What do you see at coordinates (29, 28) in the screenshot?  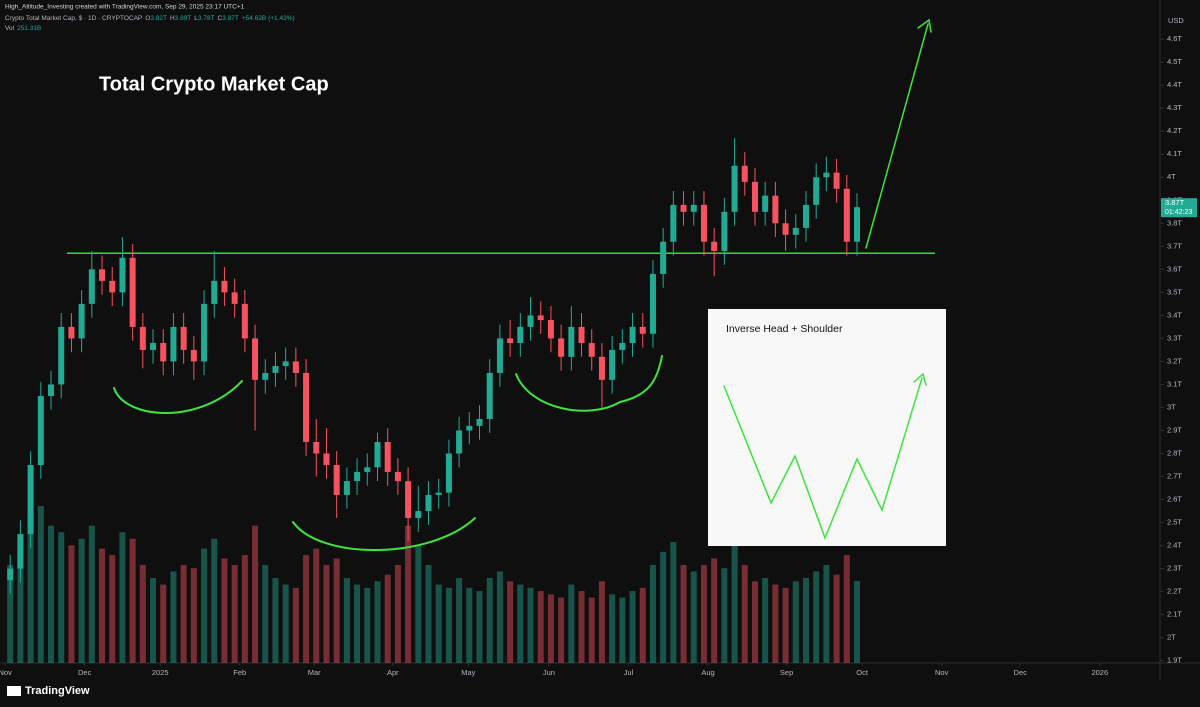 I see `volume-value: 251.31B` at bounding box center [29, 28].